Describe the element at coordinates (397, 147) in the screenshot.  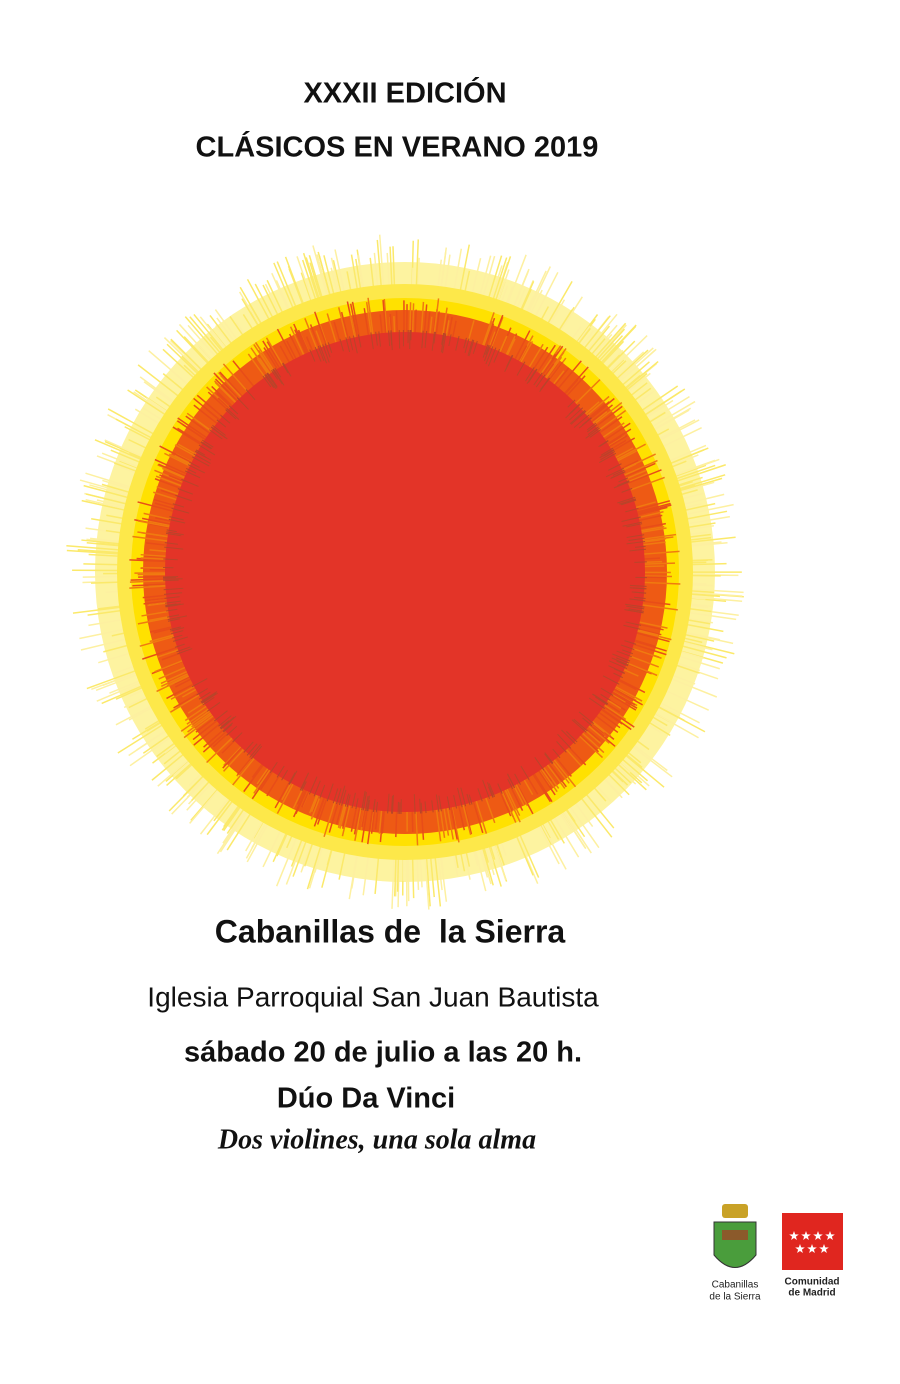
I see `title: CLÁSICOS EN VERANO 2019` at that location.